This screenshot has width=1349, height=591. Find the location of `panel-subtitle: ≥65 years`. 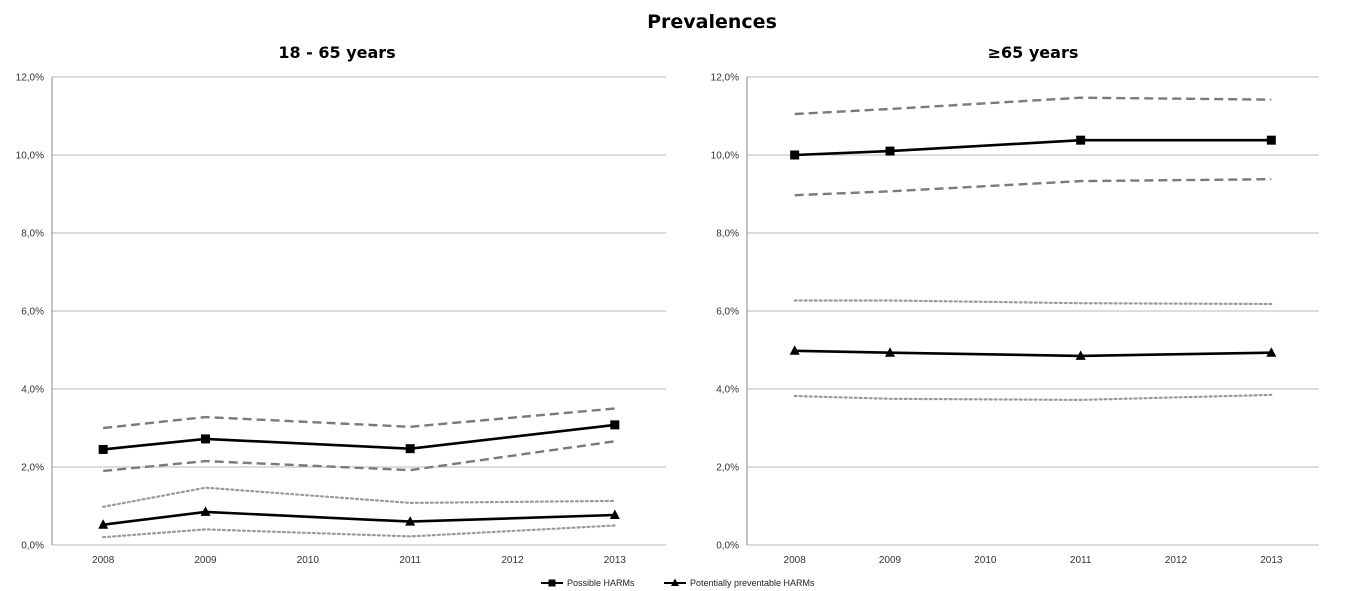

panel-subtitle: ≥65 years is located at coordinates (1033, 52).